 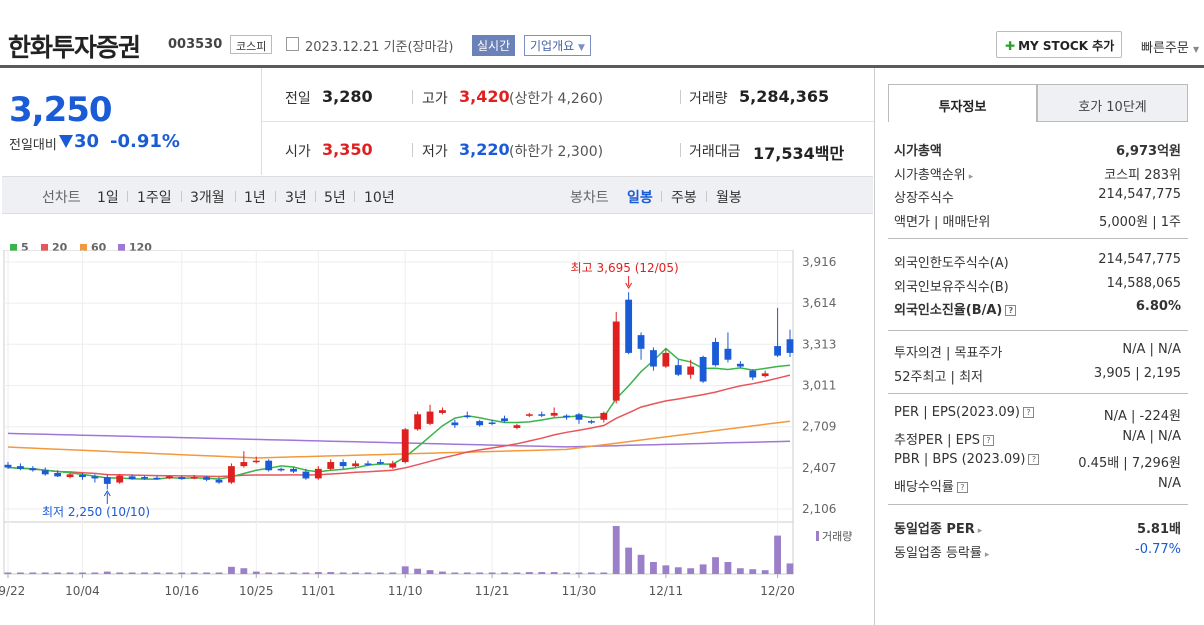 What do you see at coordinates (948, 310) in the screenshot?
I see `invest-row-label-text: 외국인소진율(B/A)` at bounding box center [948, 310].